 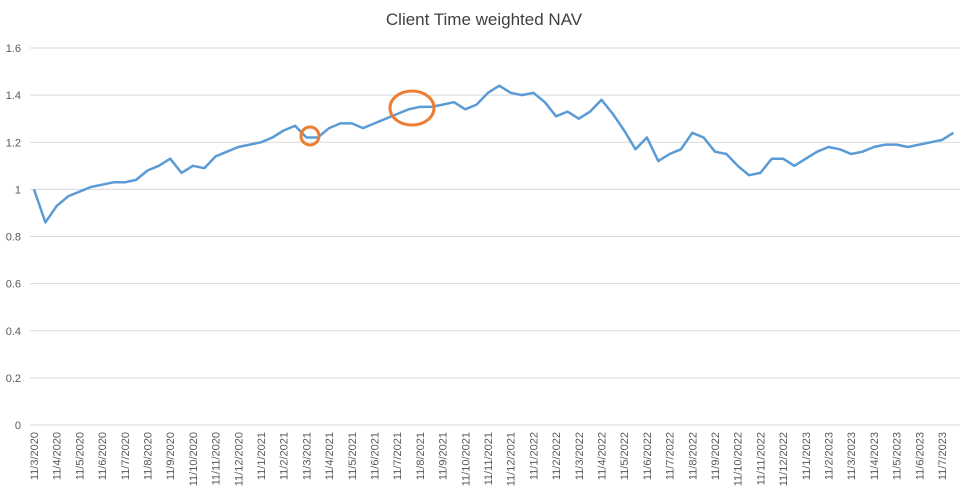 What do you see at coordinates (13, 285) in the screenshot?
I see `y-tick-label: 0.6` at bounding box center [13, 285].